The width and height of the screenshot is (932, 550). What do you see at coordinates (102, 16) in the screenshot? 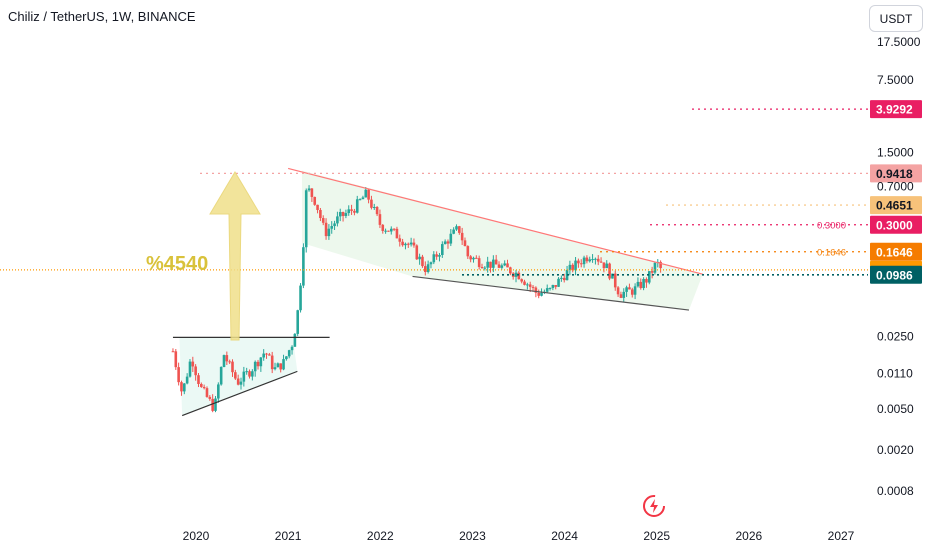
I see `chart-title: Chiliz / TetherUS, 1W, BINANCE` at bounding box center [102, 16].